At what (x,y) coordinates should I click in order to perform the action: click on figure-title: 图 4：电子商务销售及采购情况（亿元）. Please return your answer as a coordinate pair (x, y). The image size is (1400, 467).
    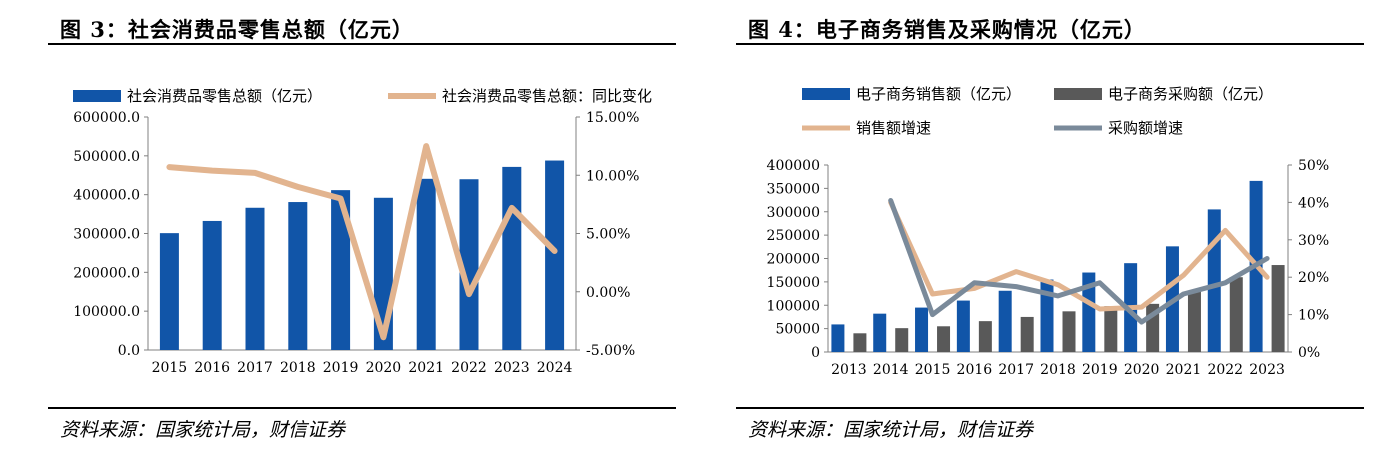
    Looking at the image, I should click on (947, 29).